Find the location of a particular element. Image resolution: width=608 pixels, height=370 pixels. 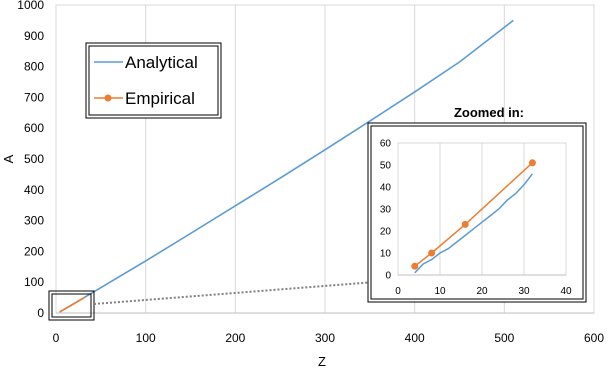

y-tick-labels: 0 100 200 300 400 500 600 700 800 900 1000 is located at coordinates (30, 160).